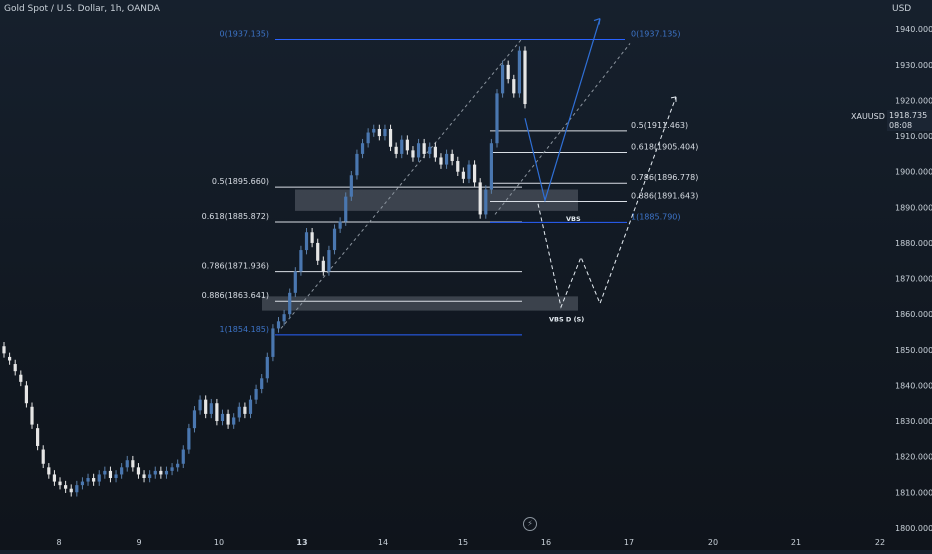  I want to click on x-tick-label: 14, so click(383, 542).